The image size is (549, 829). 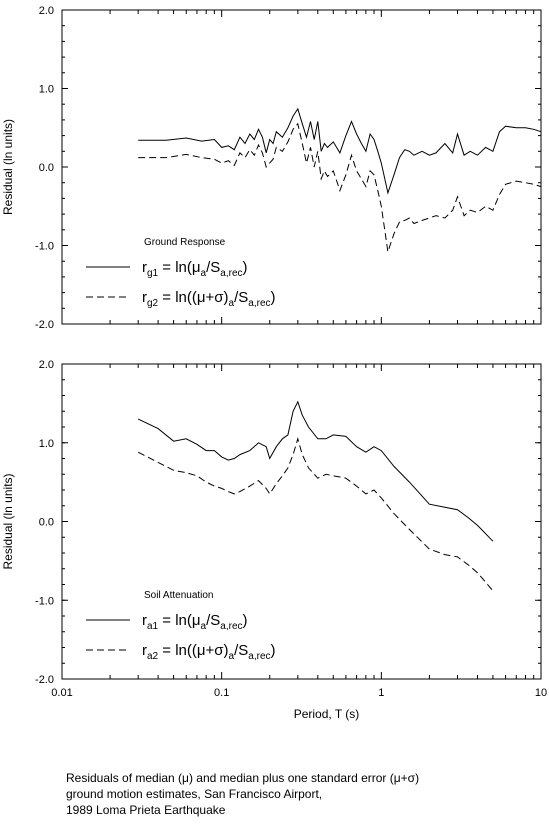 I want to click on legend-entry-label: ra2​ = ln((μ+σ)a​/Sa,rec​), so click(x=209, y=652).